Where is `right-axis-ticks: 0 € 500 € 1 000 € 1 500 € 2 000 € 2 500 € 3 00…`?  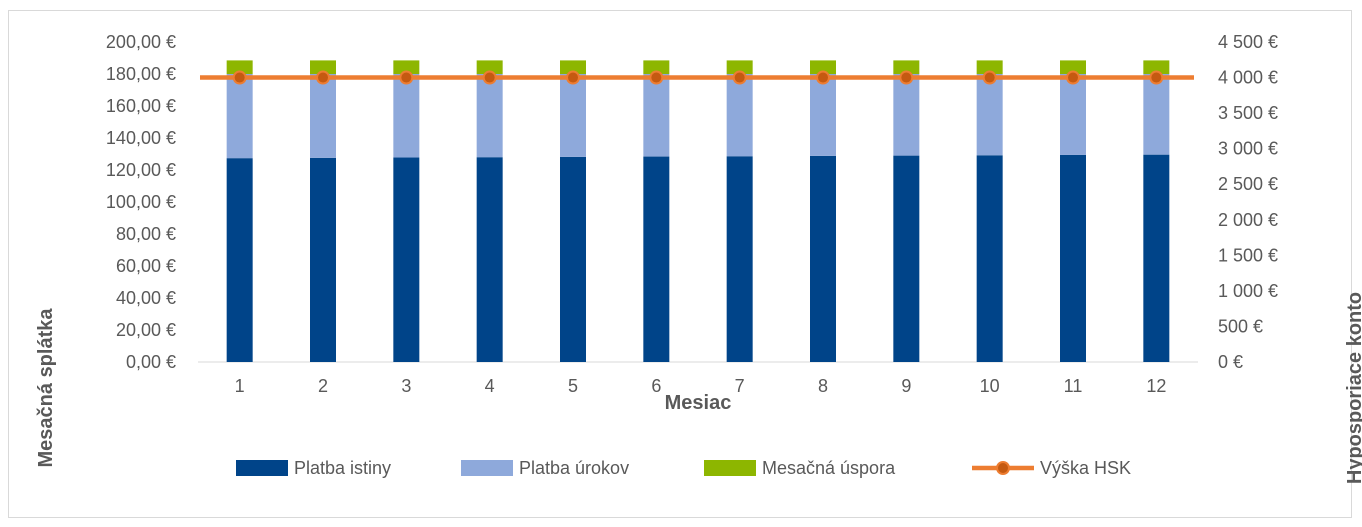 right-axis-ticks: 0 € 500 € 1 000 € 1 500 € 2 000 € 2 500 € 3 00… is located at coordinates (1248, 202).